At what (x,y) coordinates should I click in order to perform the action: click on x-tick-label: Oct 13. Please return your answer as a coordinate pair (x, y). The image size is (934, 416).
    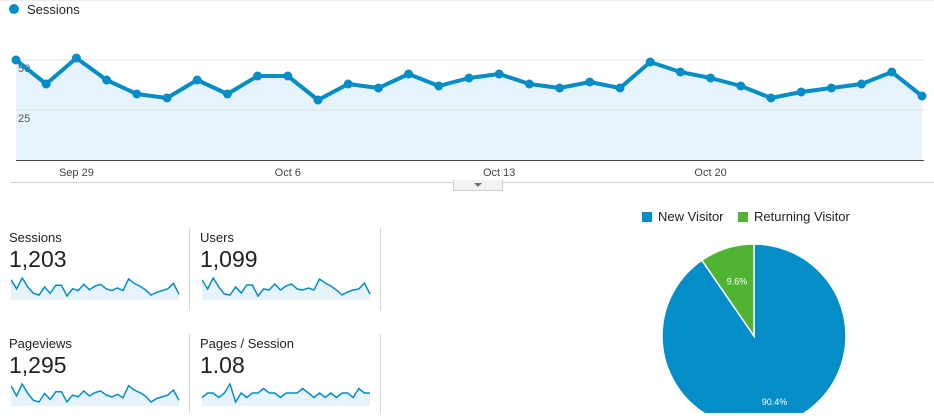
    Looking at the image, I should click on (499, 173).